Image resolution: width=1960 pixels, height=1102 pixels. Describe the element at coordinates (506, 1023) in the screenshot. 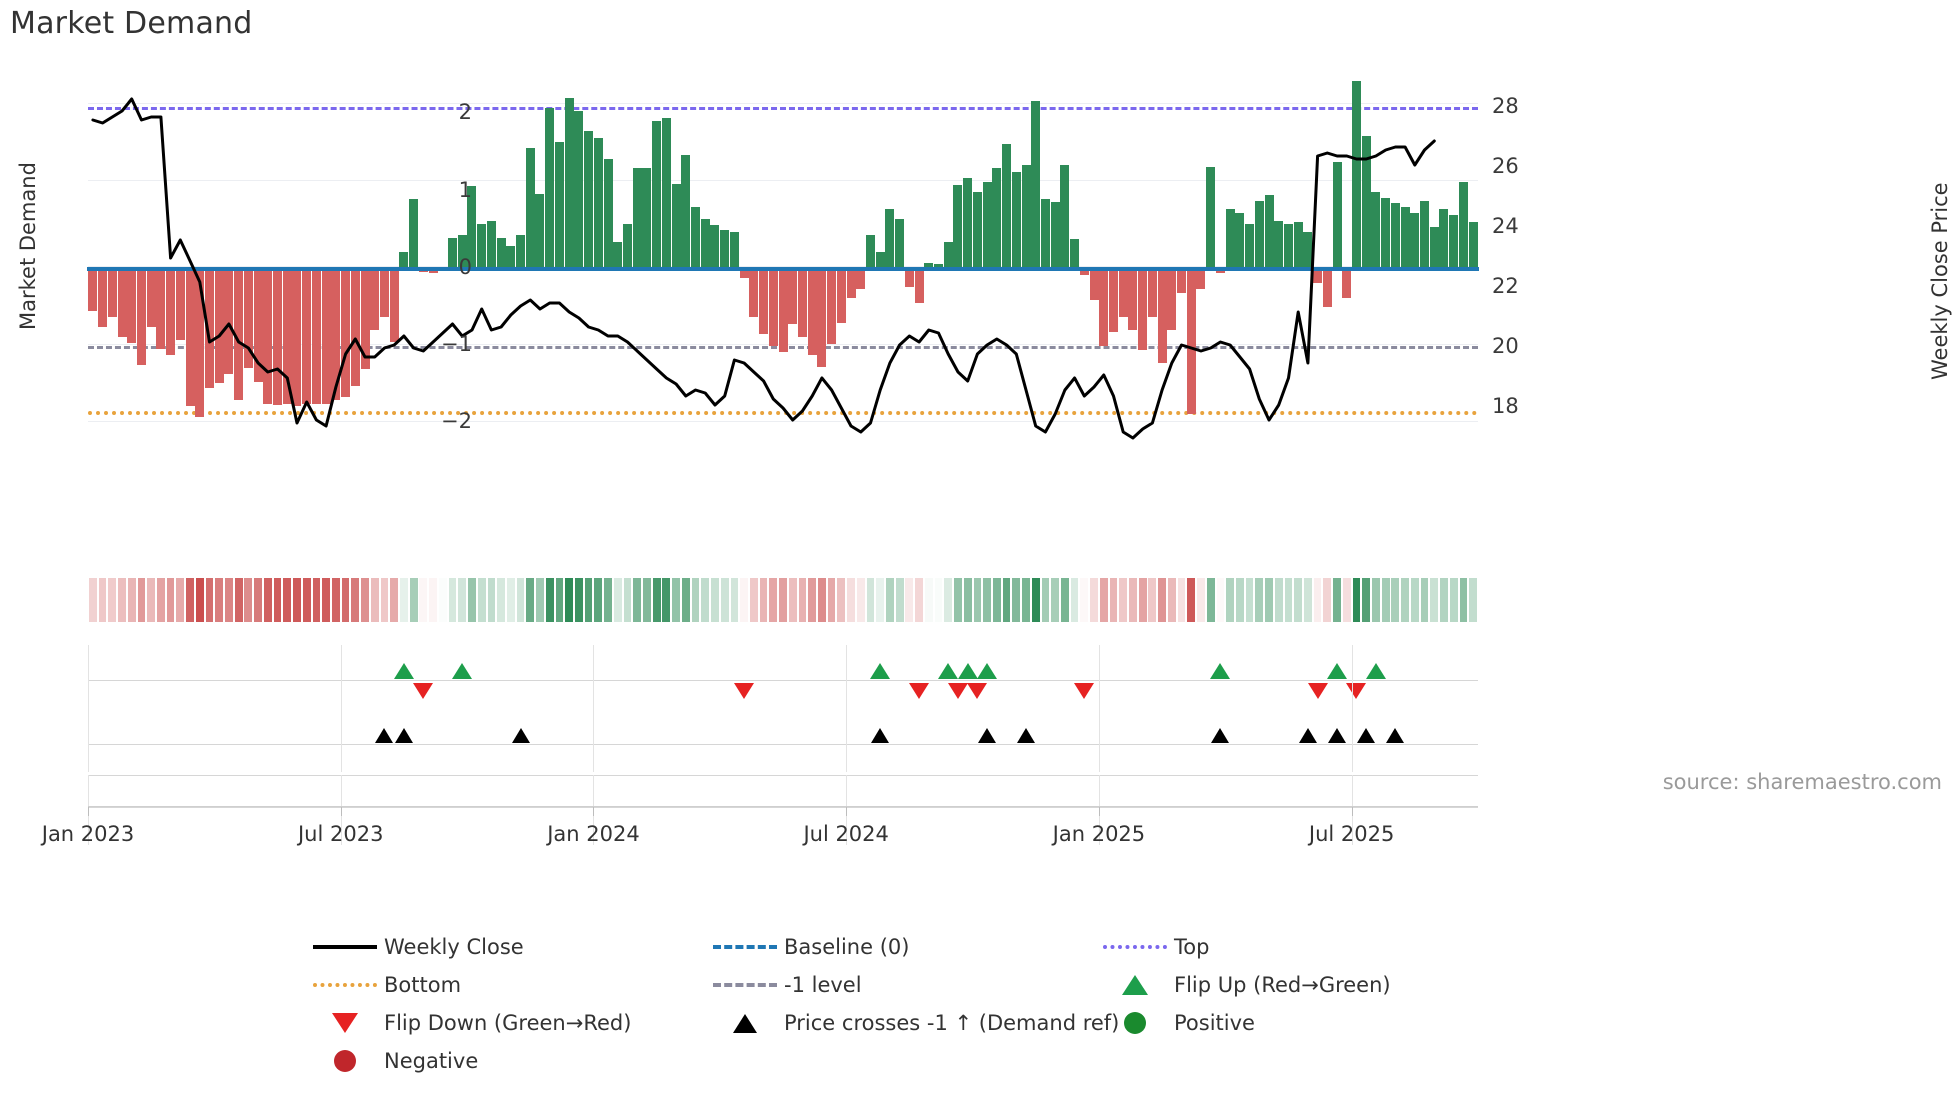

I see `legend-item-flip-down: Flip Down (Green→Red)` at that location.